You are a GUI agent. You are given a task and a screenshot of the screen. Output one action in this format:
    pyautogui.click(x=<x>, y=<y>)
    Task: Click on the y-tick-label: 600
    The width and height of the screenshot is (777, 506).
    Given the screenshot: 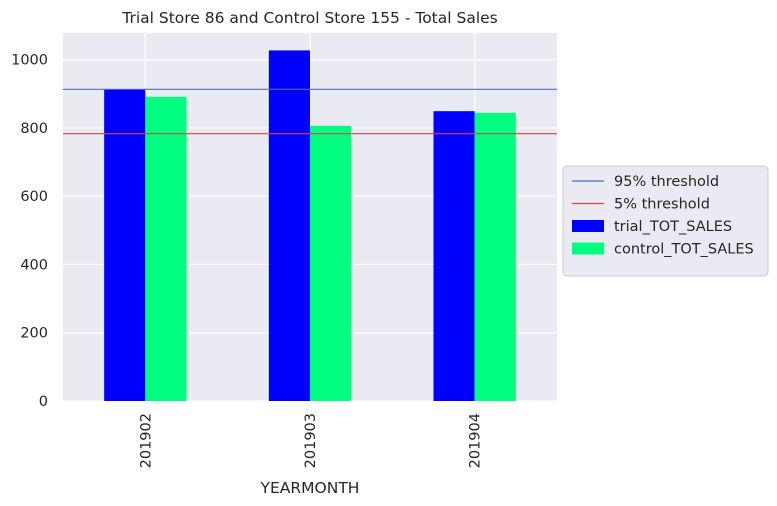 What is the action you would take?
    pyautogui.click(x=34, y=197)
    